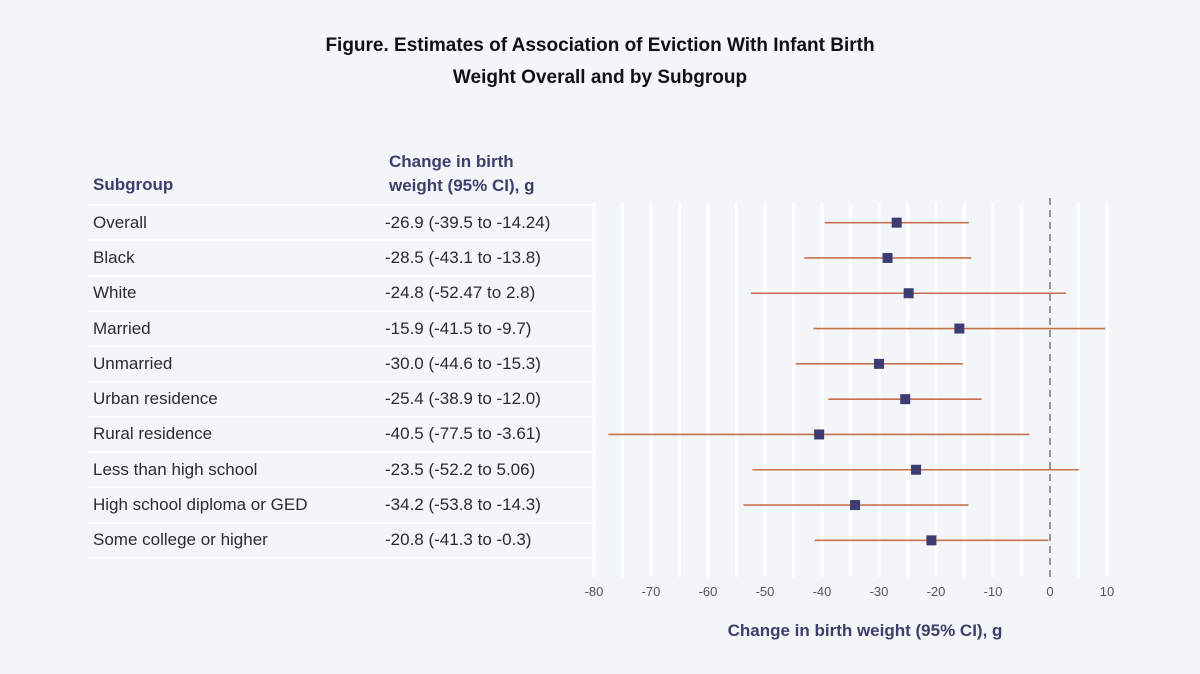 Image resolution: width=1200 pixels, height=674 pixels. Describe the element at coordinates (458, 328) in the screenshot. I see `ci-value: -15.9 (-41.5 to -9.7)` at that location.